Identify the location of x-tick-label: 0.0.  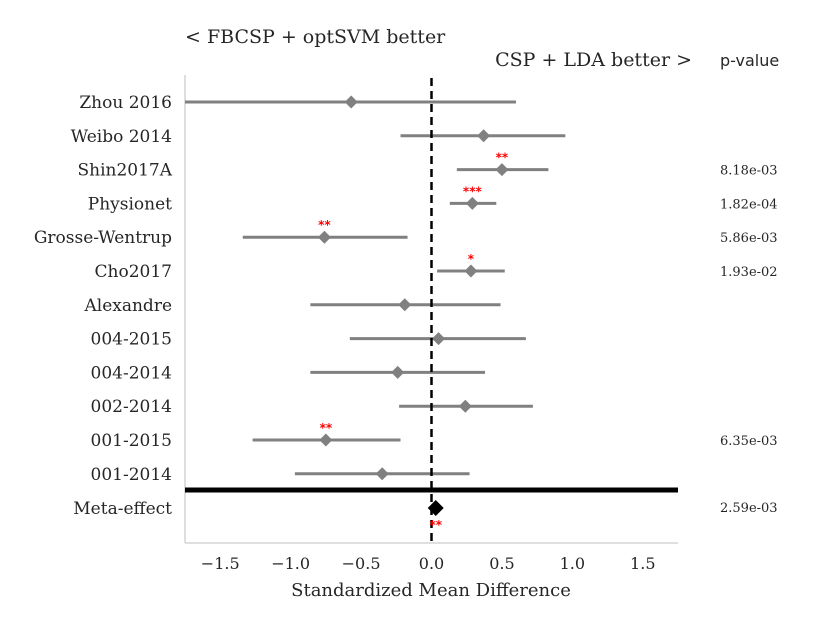
(431, 563).